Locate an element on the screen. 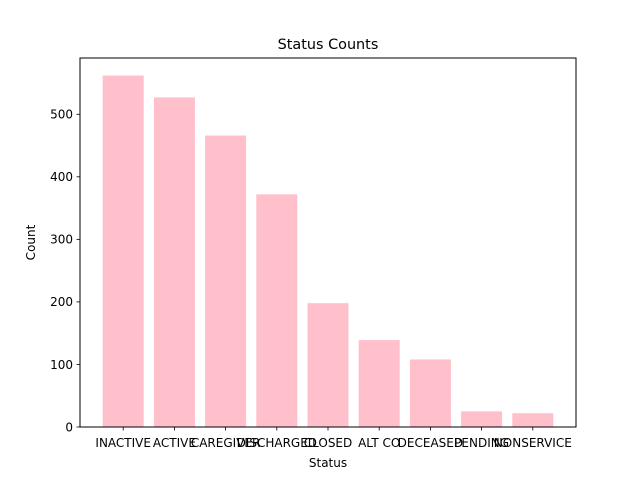 The image size is (640, 480). x-tick-label: CLOSED is located at coordinates (328, 443).